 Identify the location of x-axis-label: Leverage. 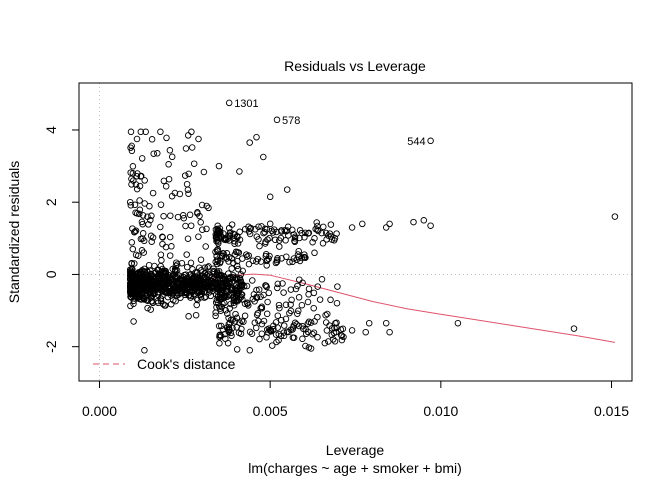
(355, 450).